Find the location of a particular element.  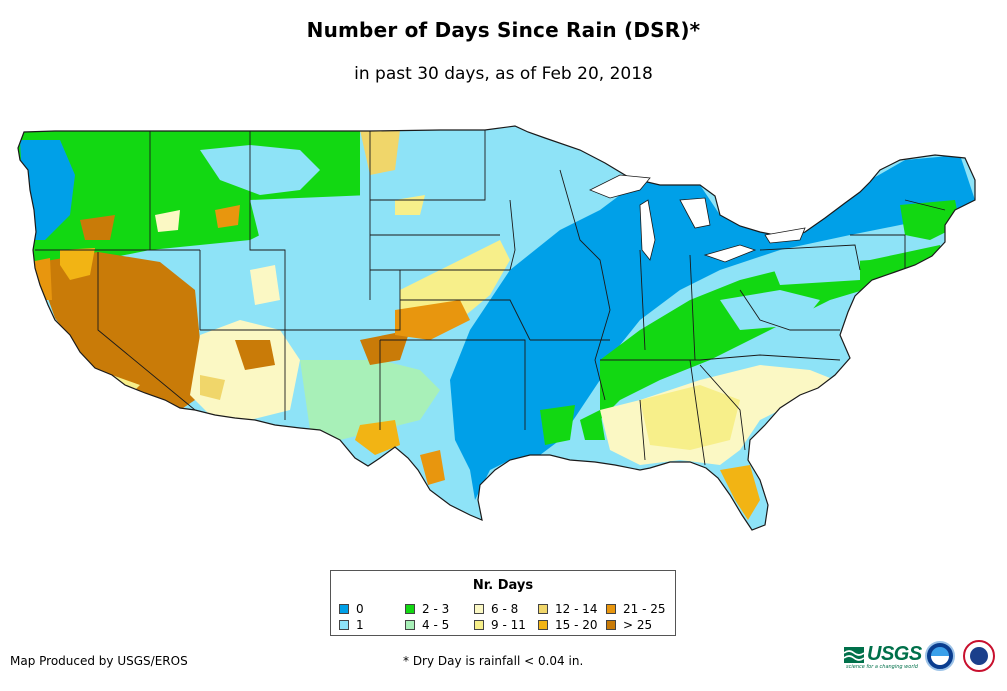

legend-label-3: 4 - 5 is located at coordinates (436, 625).